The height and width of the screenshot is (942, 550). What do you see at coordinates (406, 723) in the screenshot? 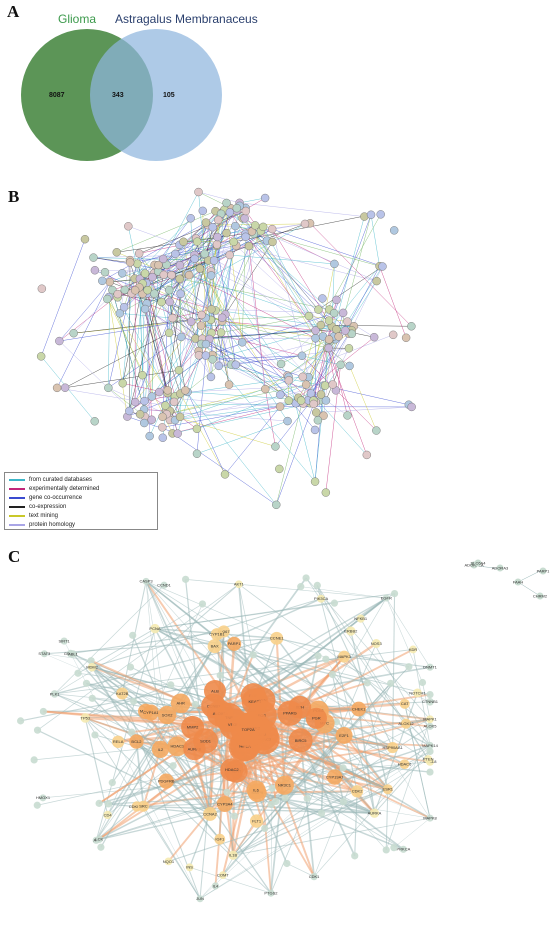
I see `ppi-node-label: ALOX12` at bounding box center [406, 723].